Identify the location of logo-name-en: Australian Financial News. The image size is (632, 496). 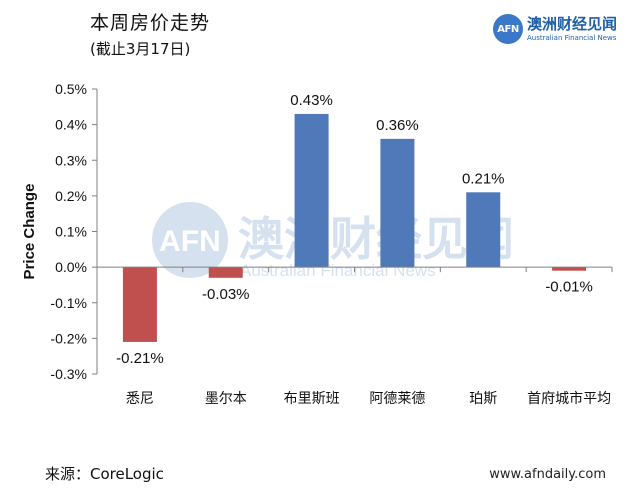
(572, 38).